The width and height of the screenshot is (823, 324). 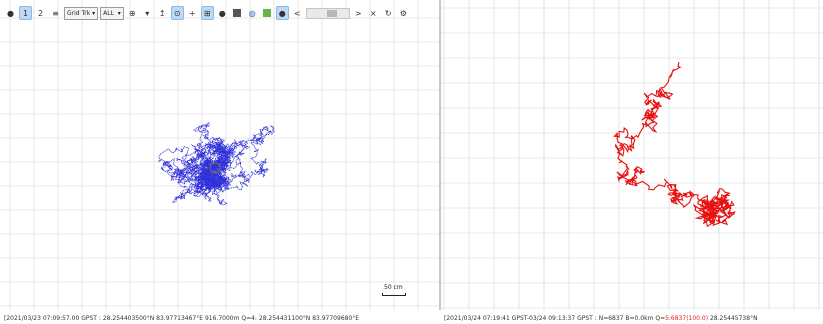 What do you see at coordinates (403, 13) in the screenshot?
I see `gear-icon: ⚙` at bounding box center [403, 13].